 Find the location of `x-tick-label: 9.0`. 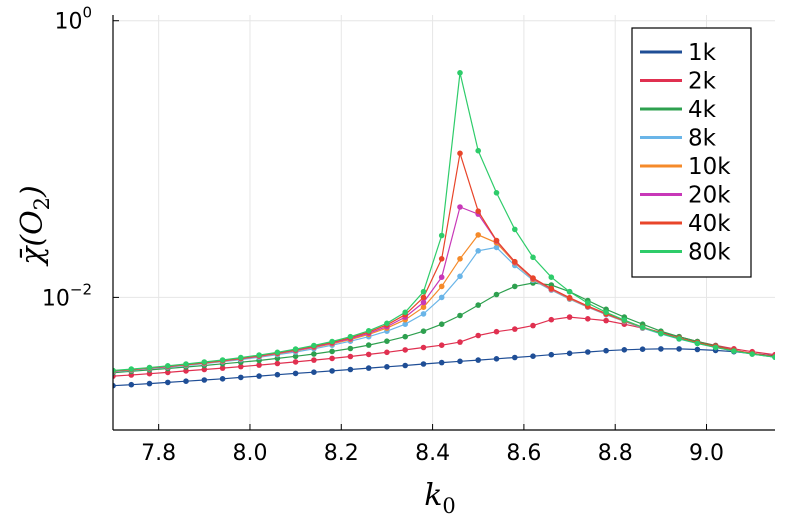

x-tick-label: 9.0 is located at coordinates (706, 453).